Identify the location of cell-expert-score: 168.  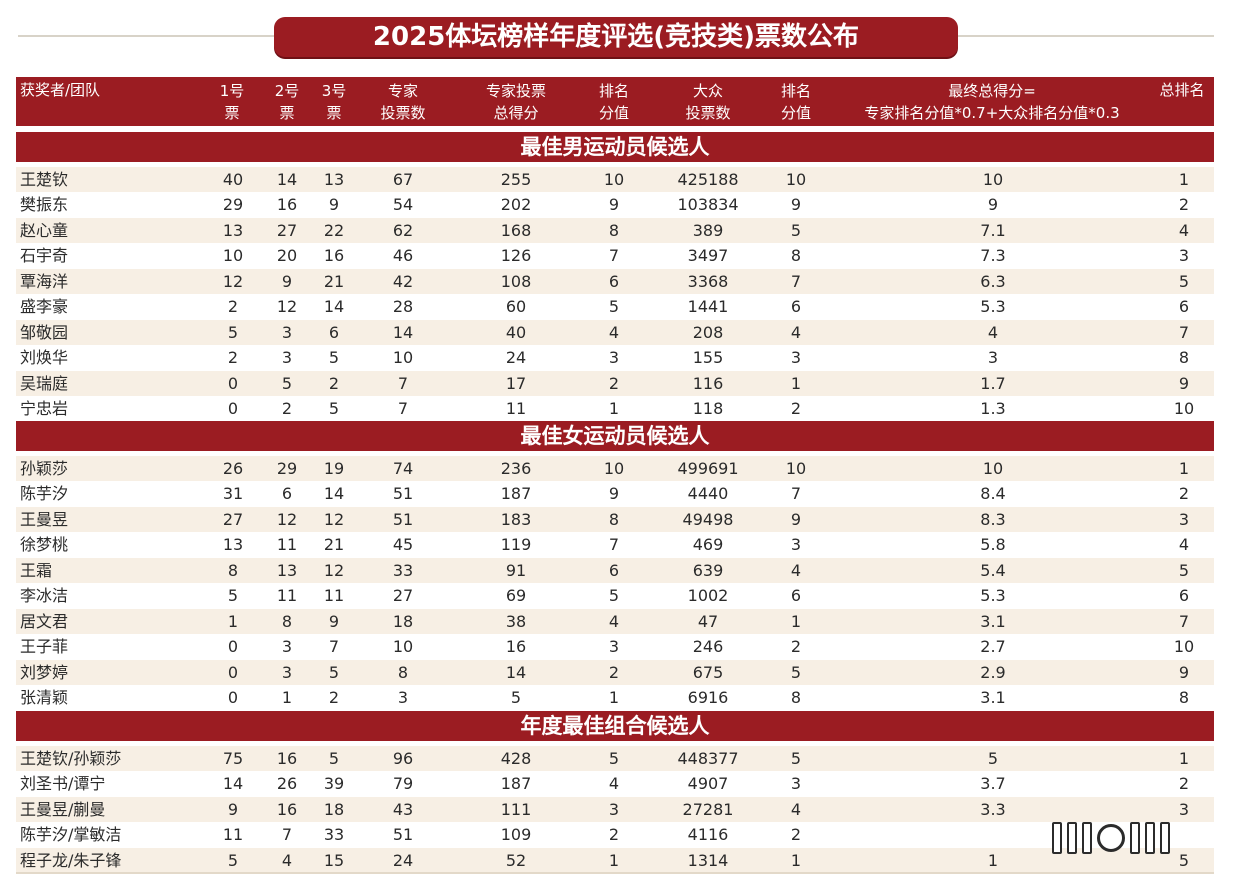
(516, 230).